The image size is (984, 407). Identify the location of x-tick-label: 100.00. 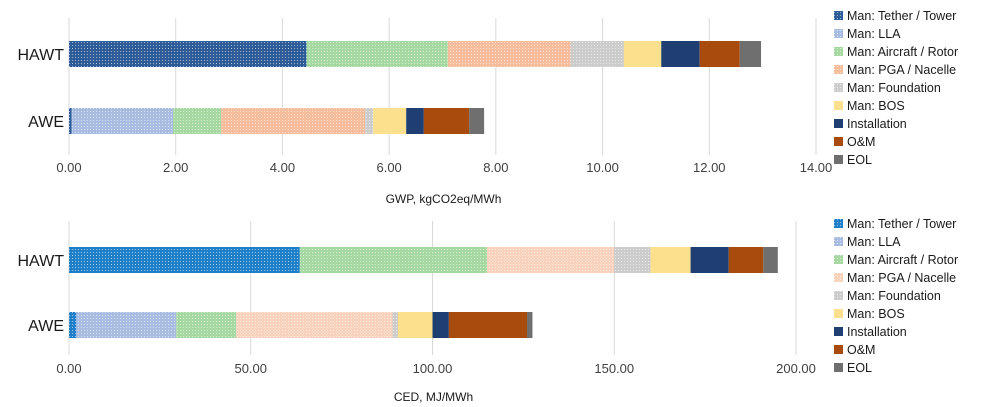
(433, 368).